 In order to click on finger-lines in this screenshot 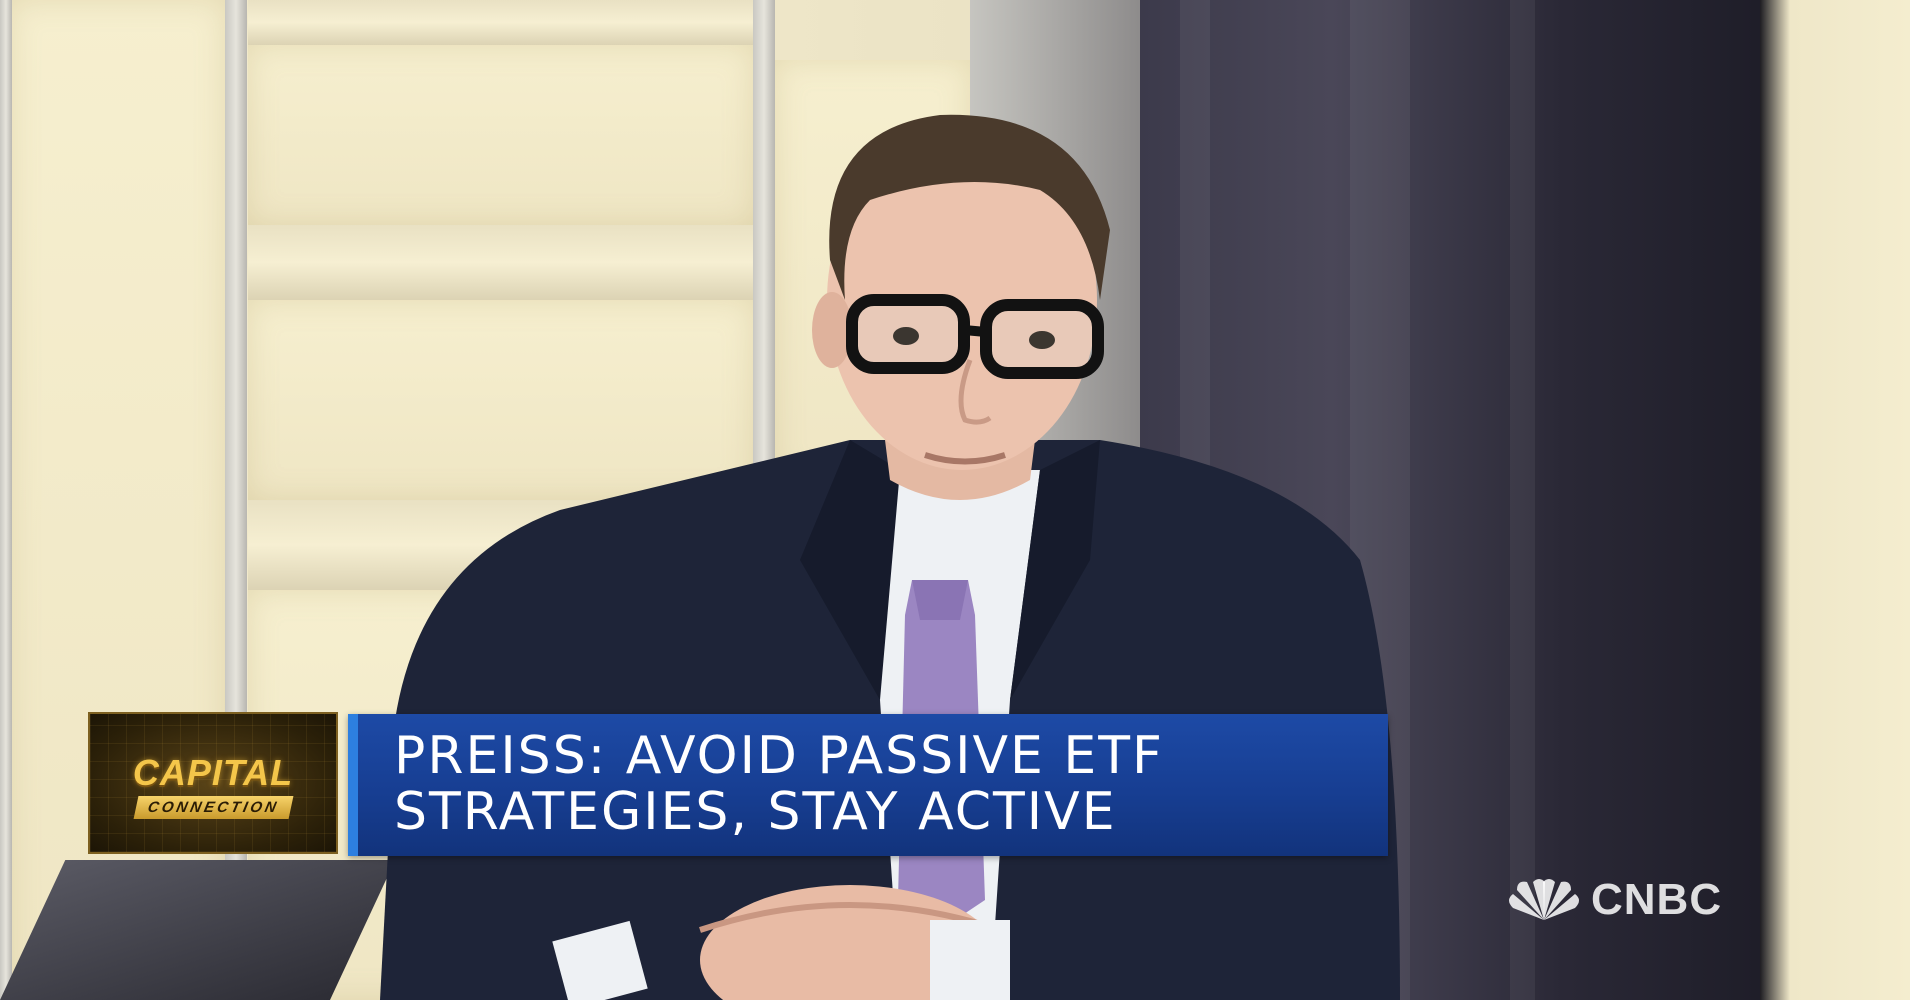, I will do `click(850, 917)`.